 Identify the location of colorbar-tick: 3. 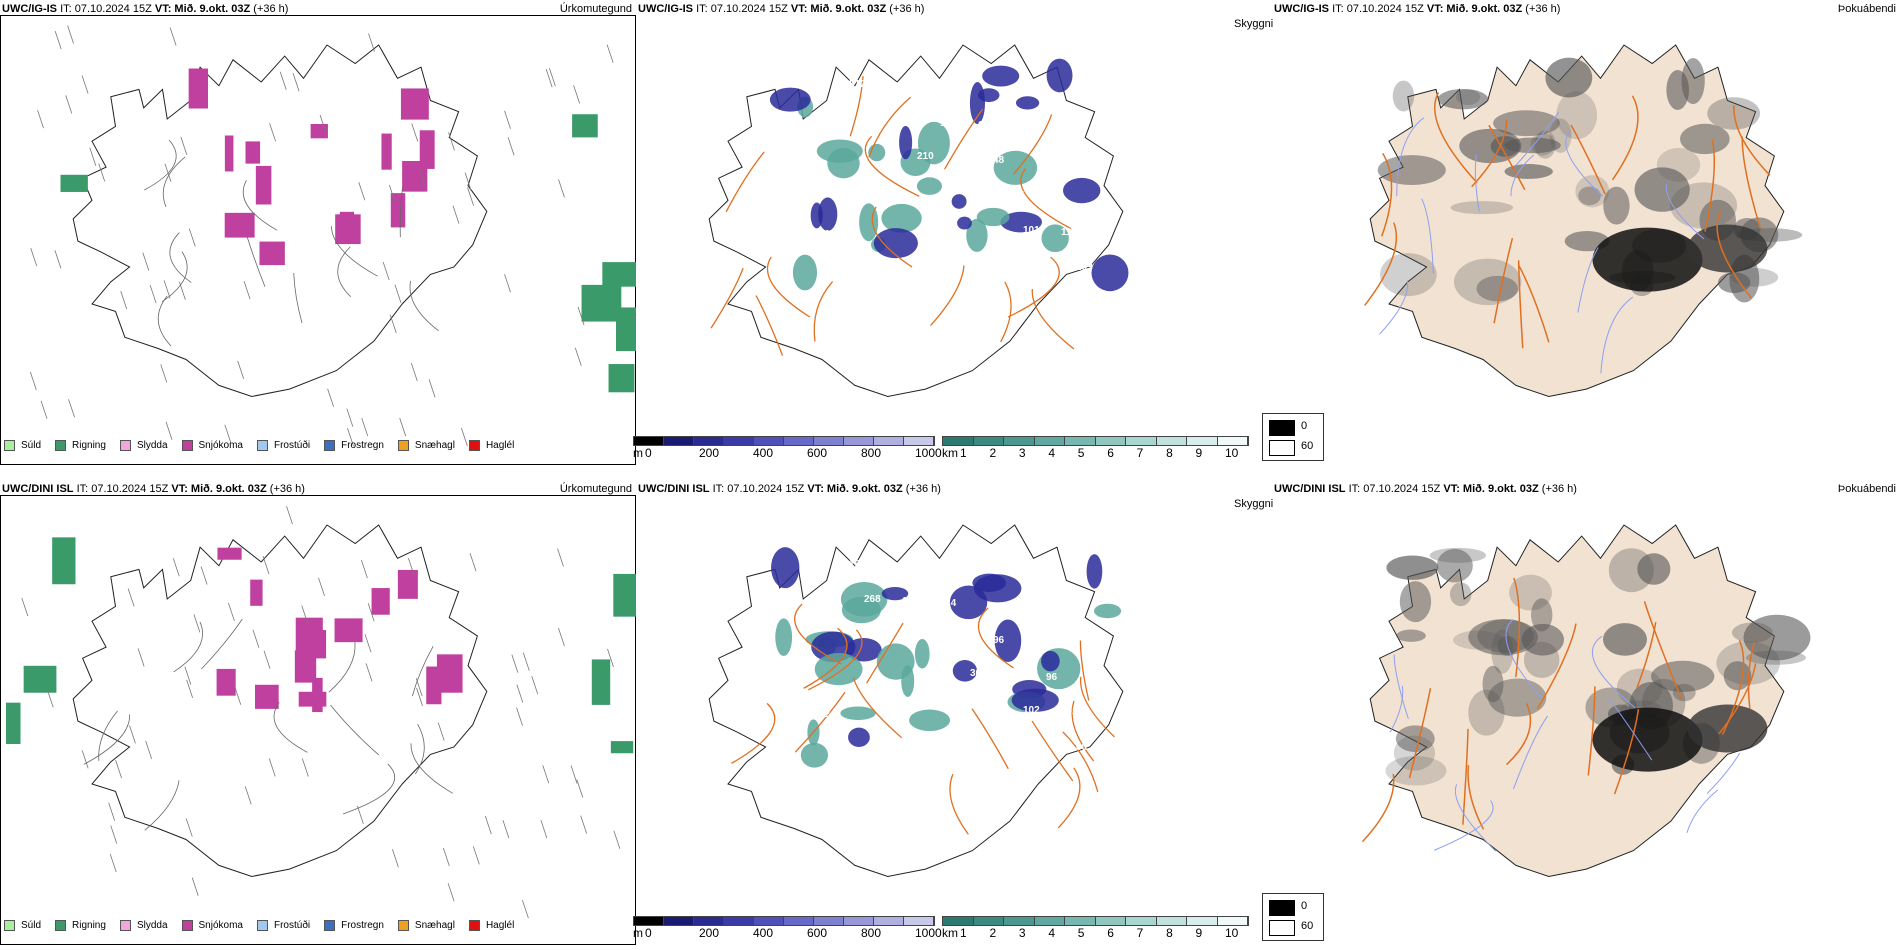
(1022, 933).